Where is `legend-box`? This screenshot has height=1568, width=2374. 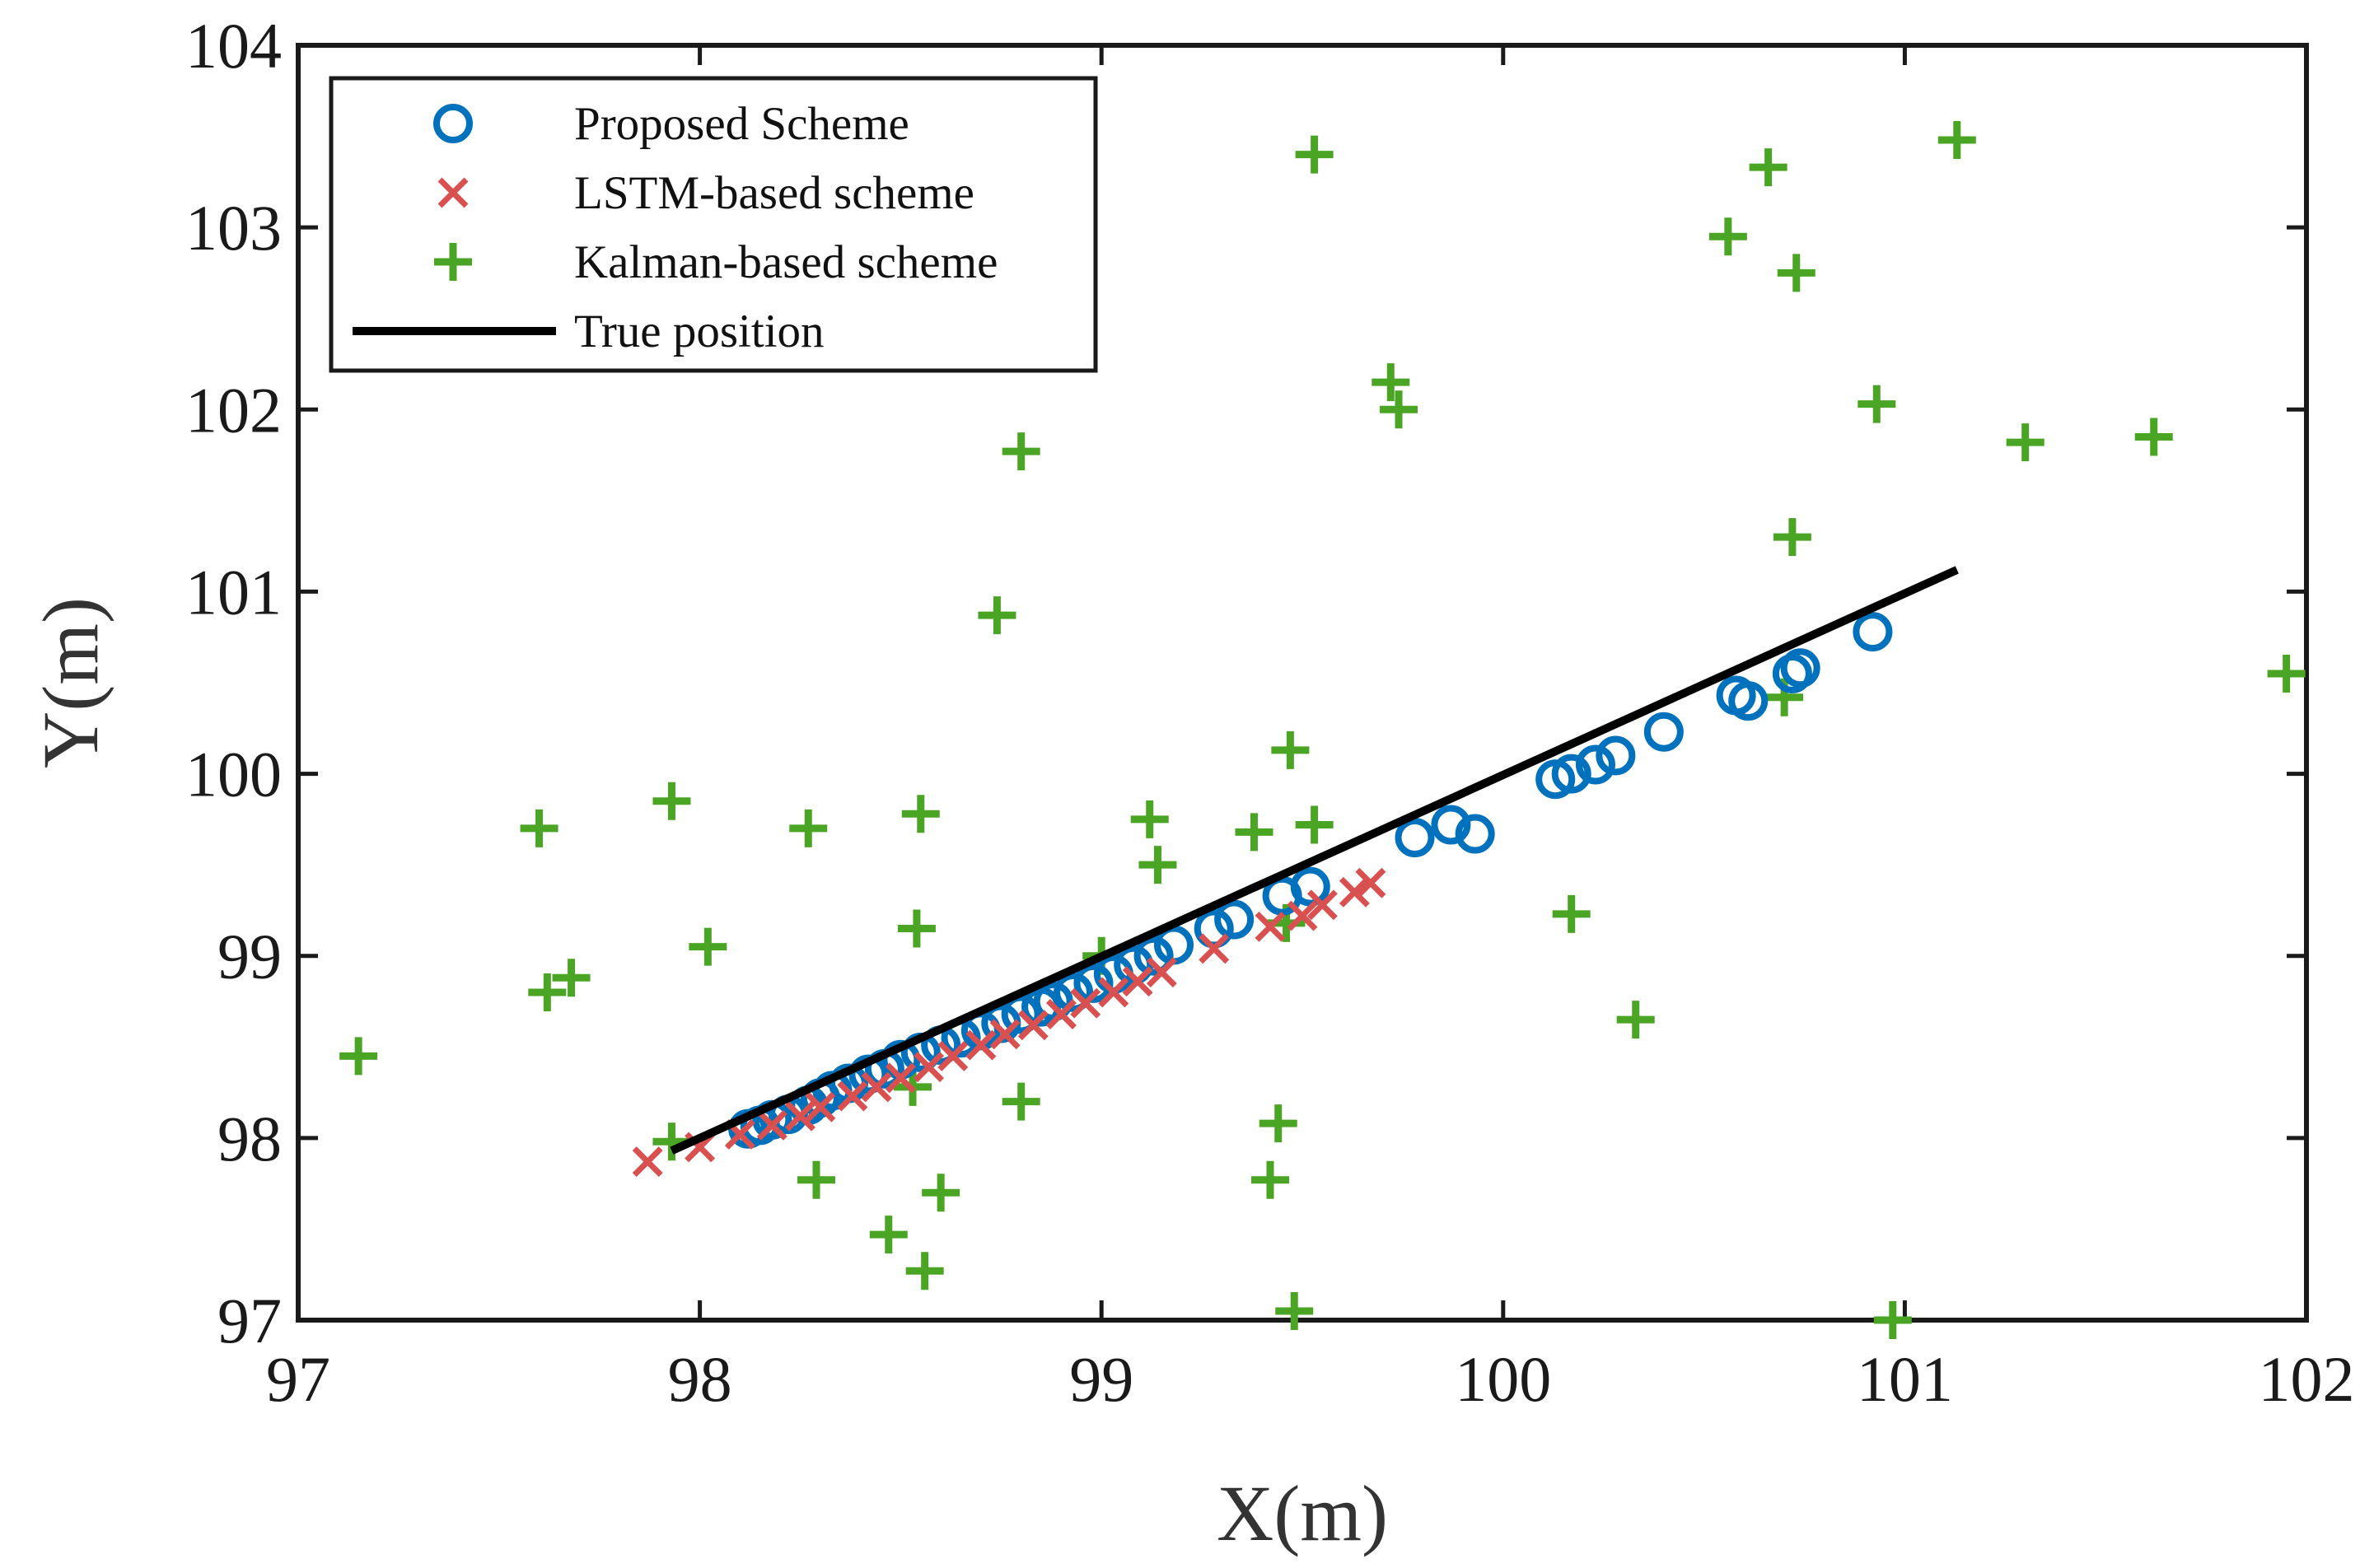 legend-box is located at coordinates (714, 224).